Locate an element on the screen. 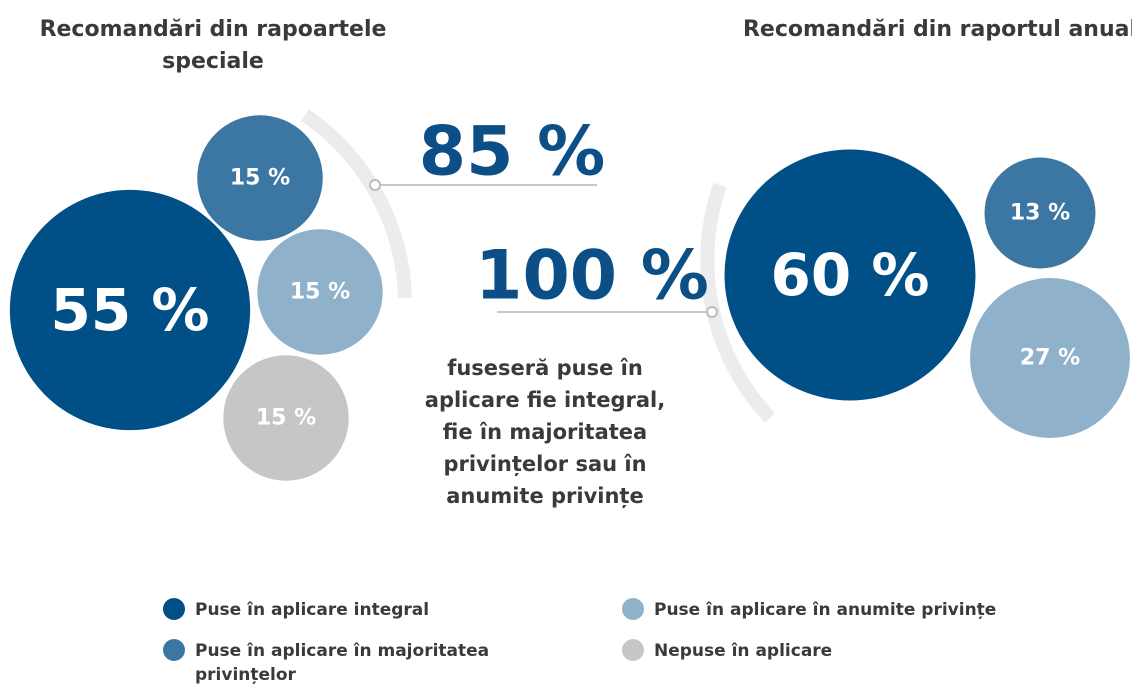 The width and height of the screenshot is (1132, 691). legend-item: Puse în aplicare integral is located at coordinates (313, 610).